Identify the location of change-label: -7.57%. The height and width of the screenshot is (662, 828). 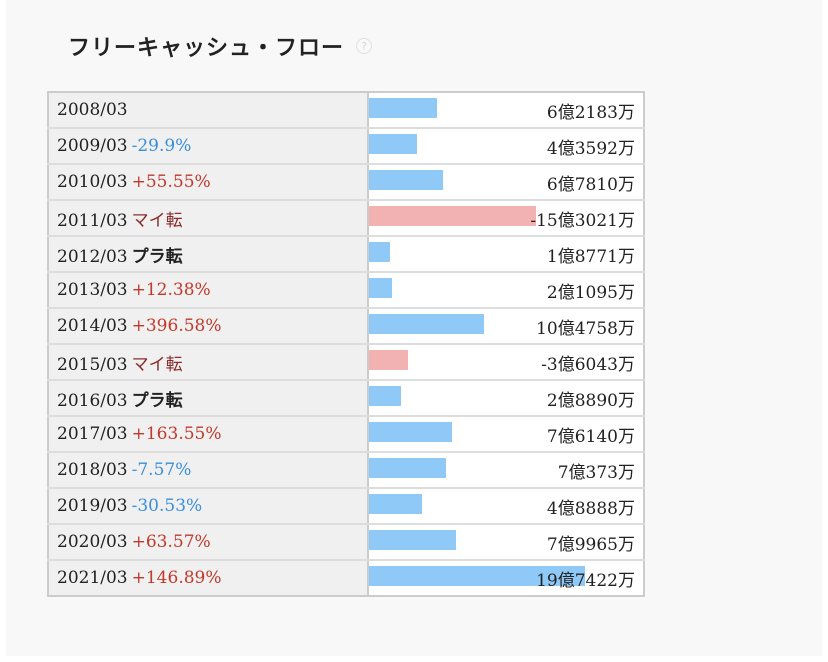
(161, 470).